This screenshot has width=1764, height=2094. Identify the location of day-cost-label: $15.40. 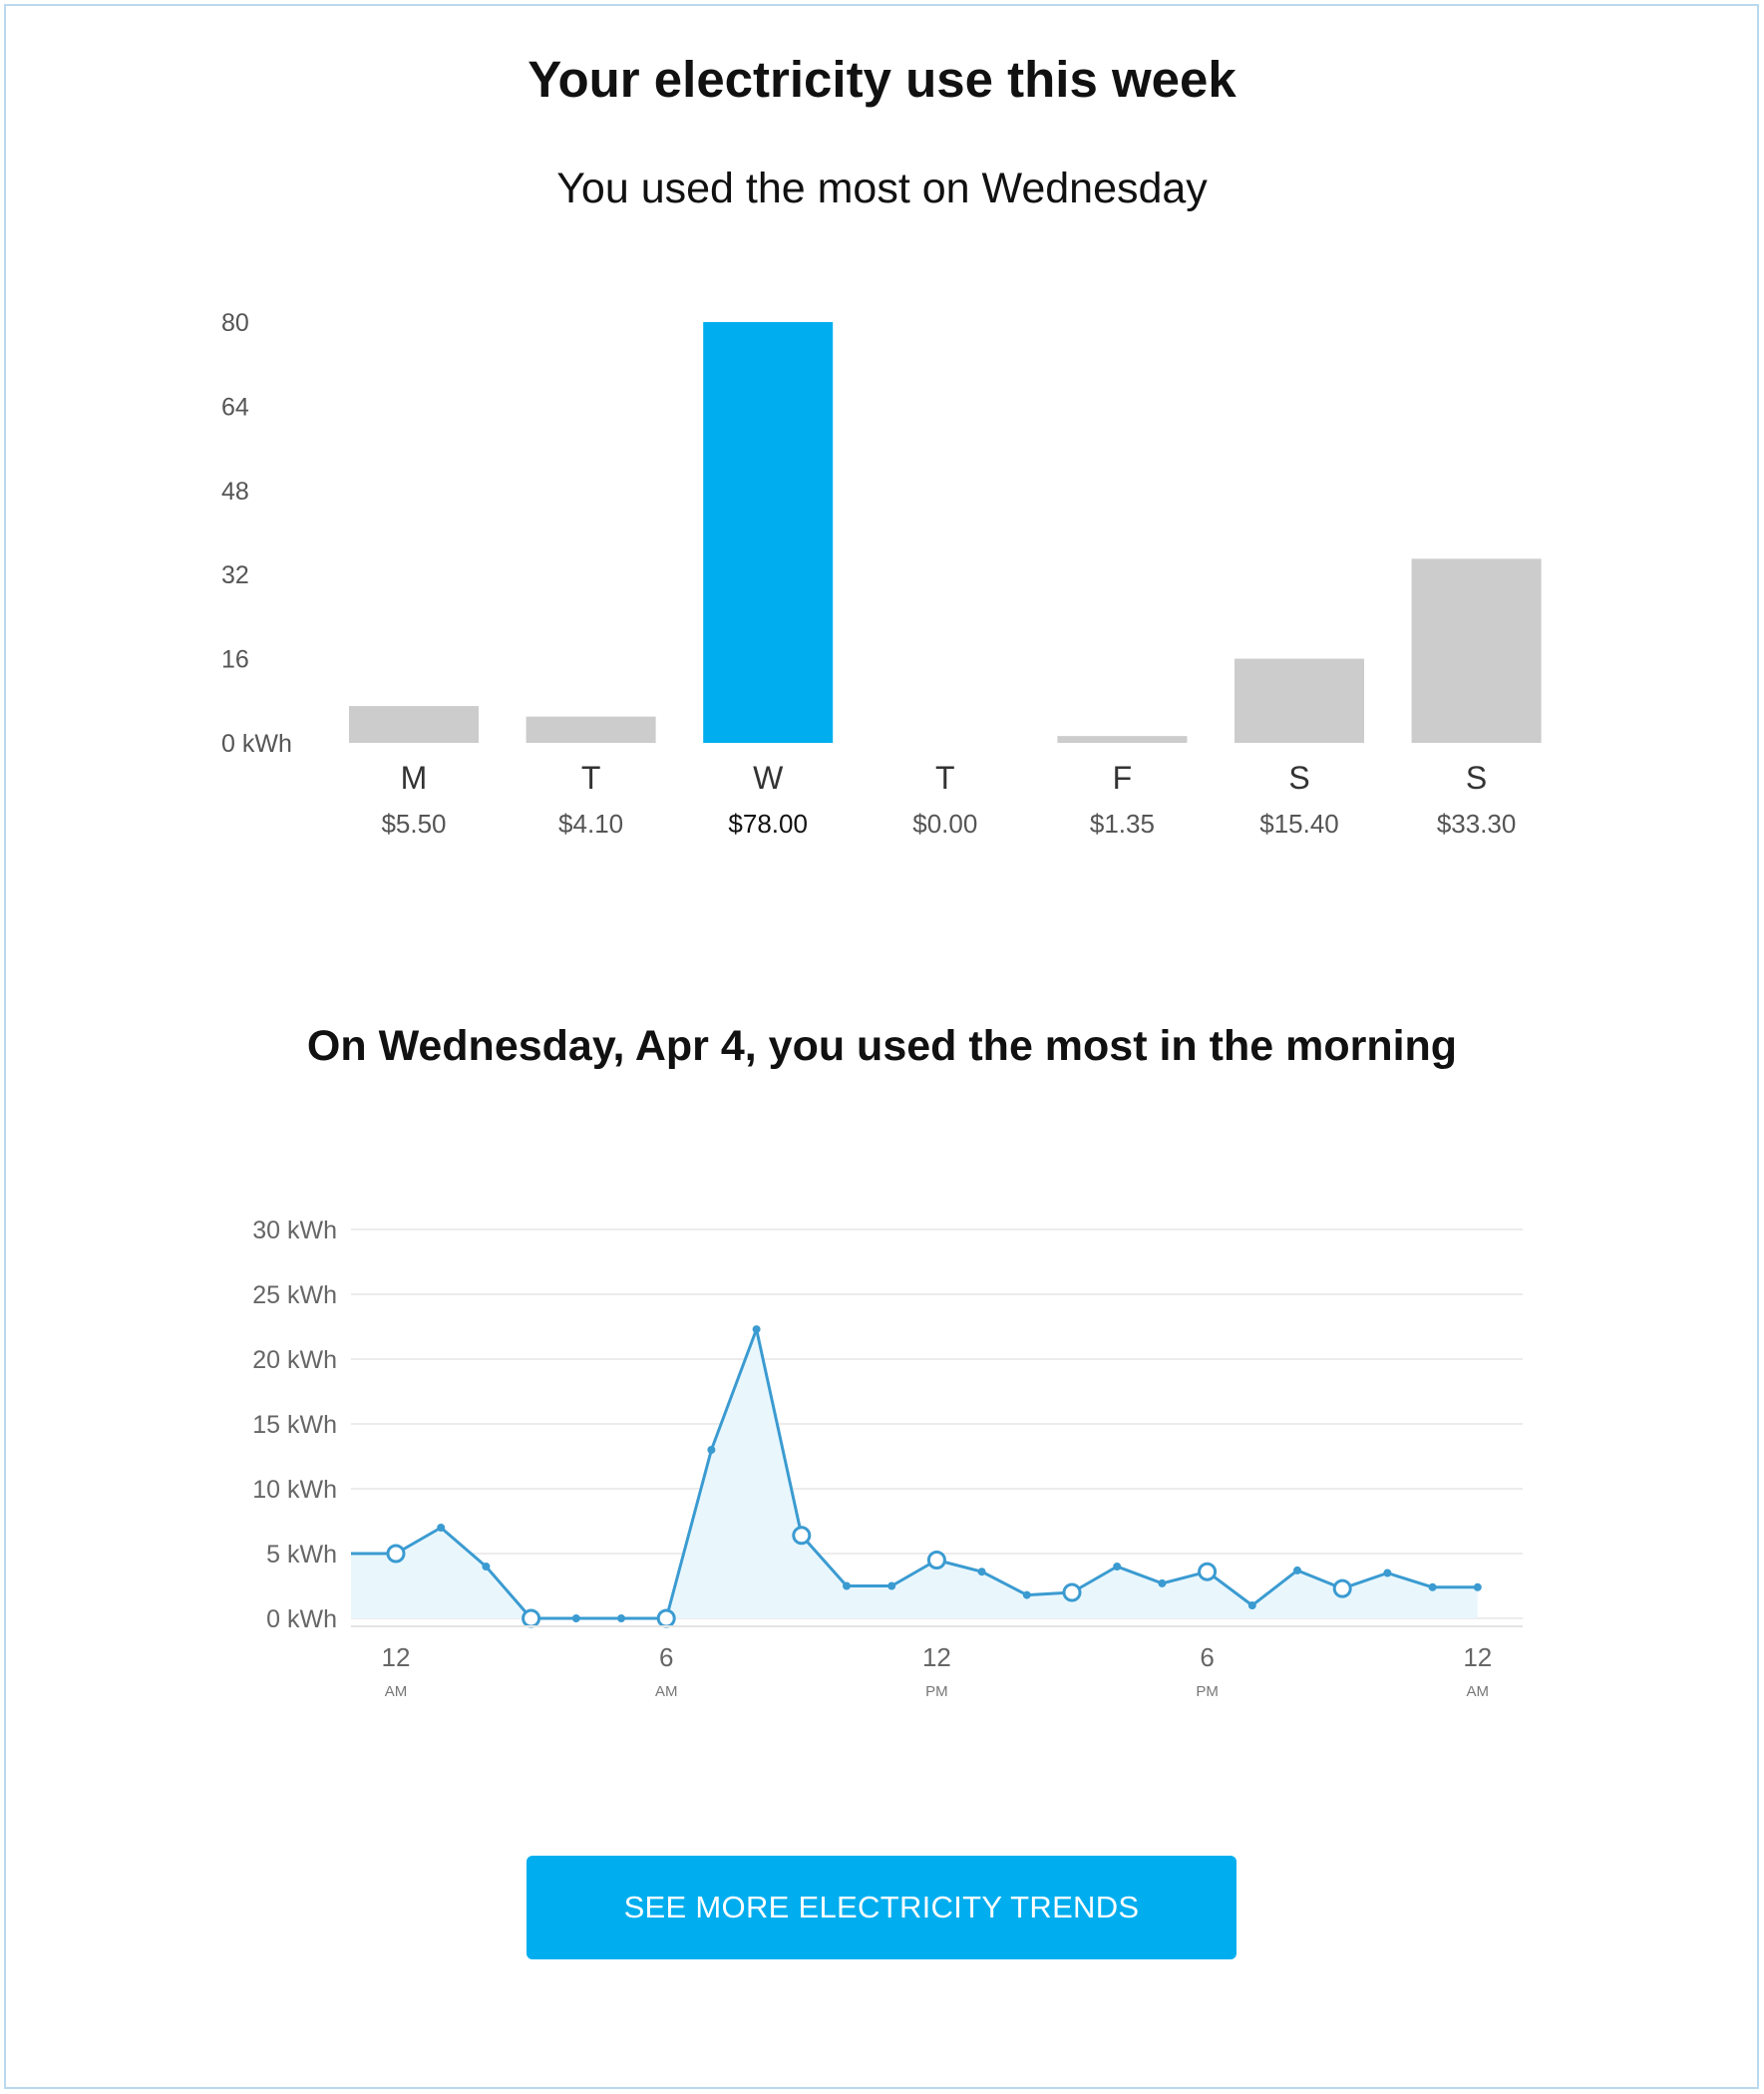
(1299, 824).